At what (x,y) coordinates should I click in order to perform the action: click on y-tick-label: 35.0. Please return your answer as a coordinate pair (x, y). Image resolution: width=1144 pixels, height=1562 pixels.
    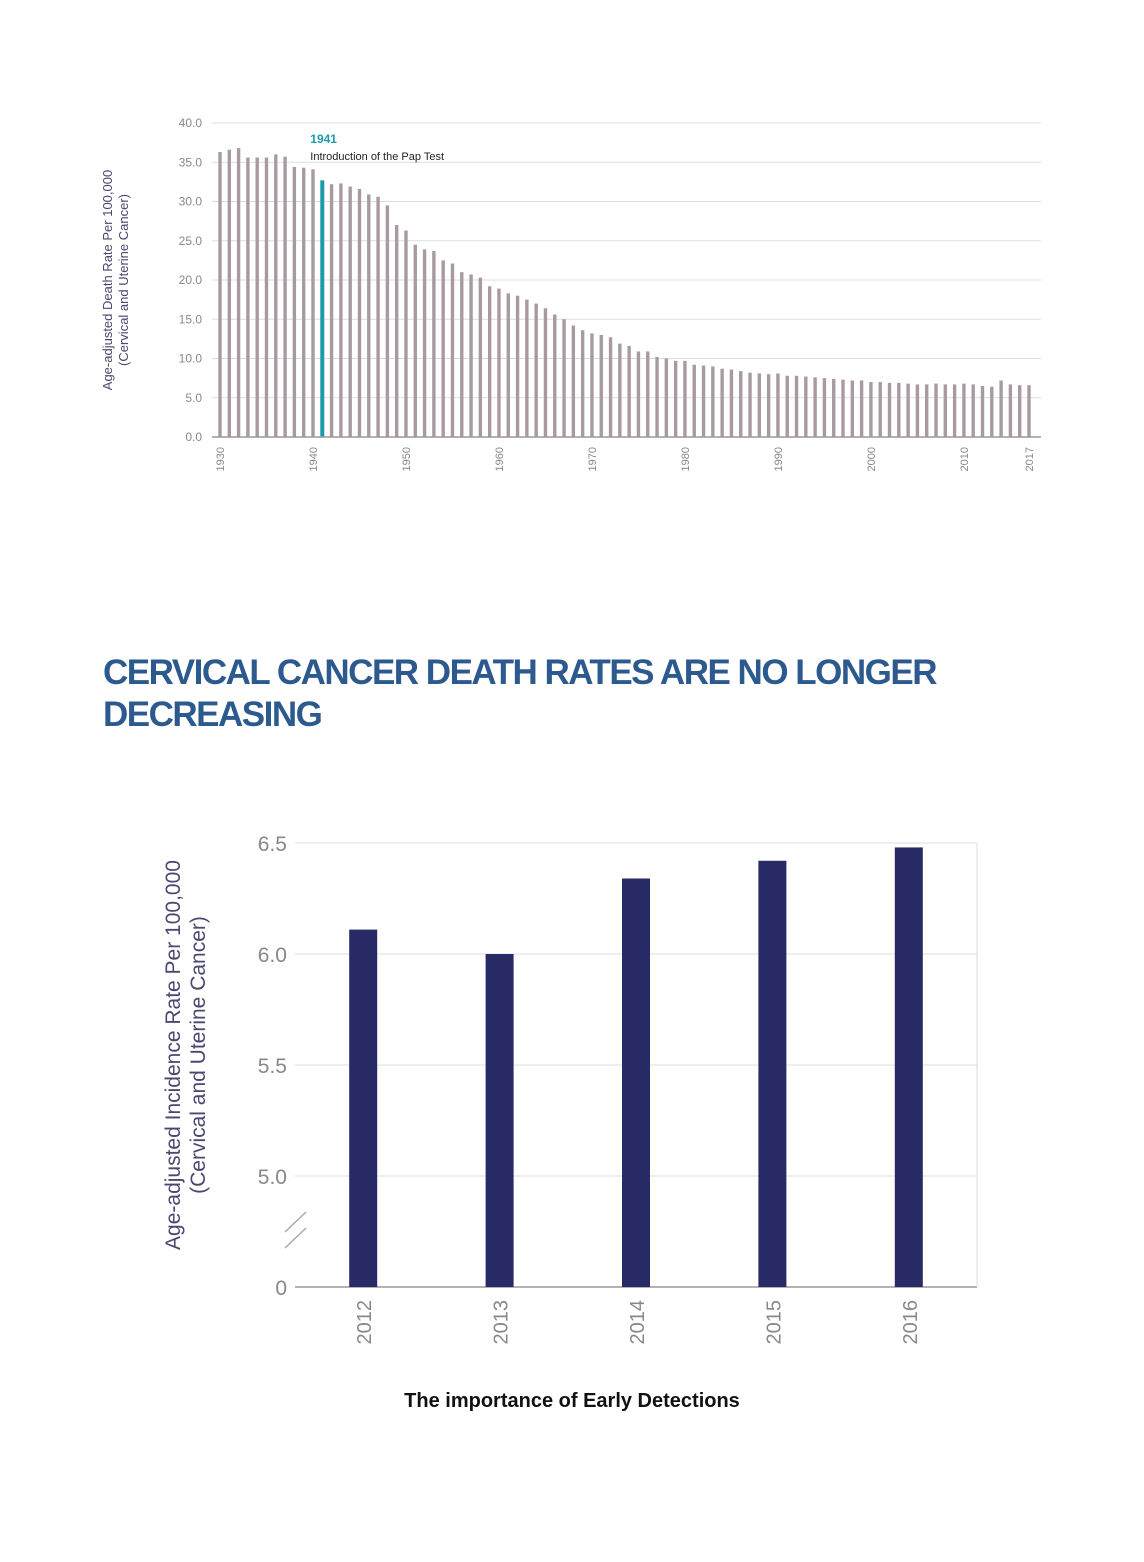
    Looking at the image, I should click on (191, 162).